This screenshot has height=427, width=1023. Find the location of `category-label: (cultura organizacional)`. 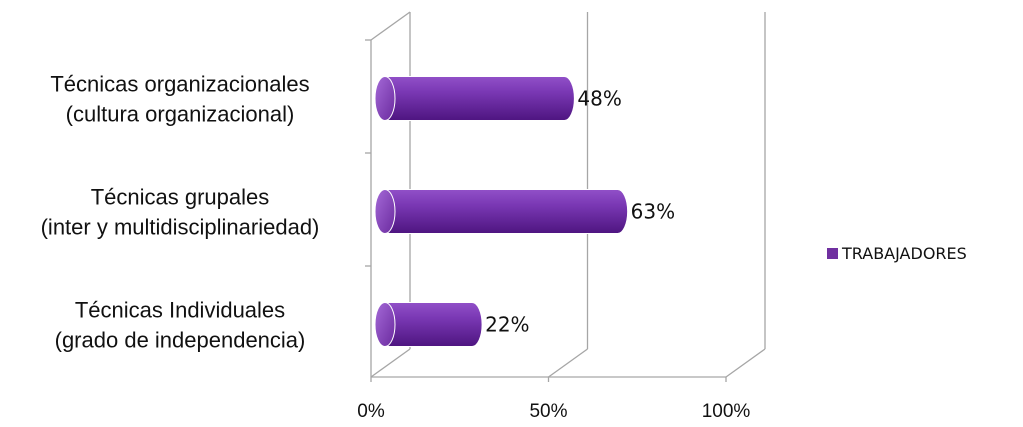

category-label: (cultura organizacional) is located at coordinates (180, 114).